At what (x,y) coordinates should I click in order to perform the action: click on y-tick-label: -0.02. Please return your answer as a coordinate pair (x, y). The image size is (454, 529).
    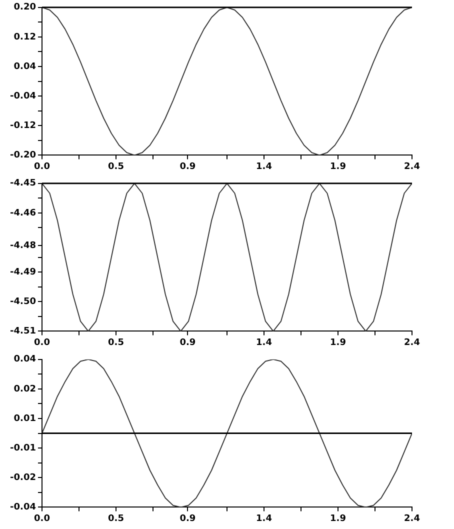
    Looking at the image, I should click on (23, 477).